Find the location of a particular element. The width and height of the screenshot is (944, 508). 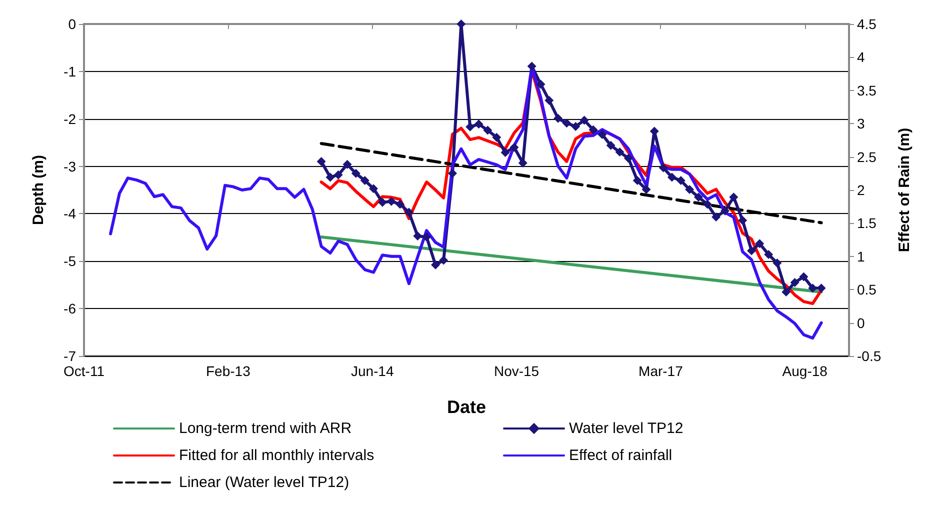

x-tick-label: Feb-13 is located at coordinates (228, 371).